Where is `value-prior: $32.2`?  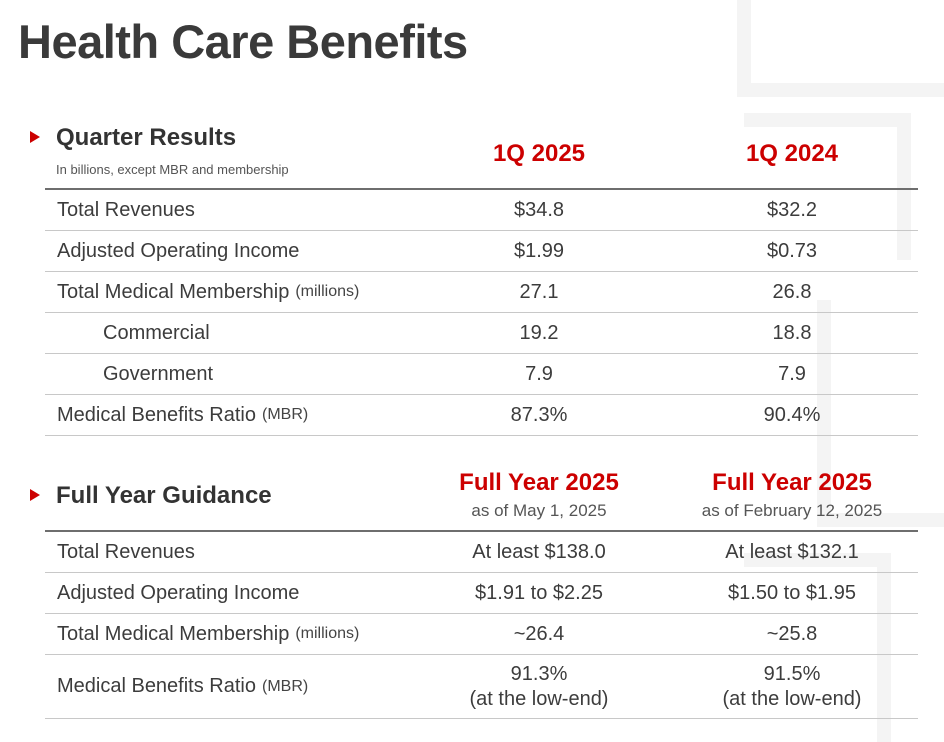
value-prior: $32.2 is located at coordinates (792, 209).